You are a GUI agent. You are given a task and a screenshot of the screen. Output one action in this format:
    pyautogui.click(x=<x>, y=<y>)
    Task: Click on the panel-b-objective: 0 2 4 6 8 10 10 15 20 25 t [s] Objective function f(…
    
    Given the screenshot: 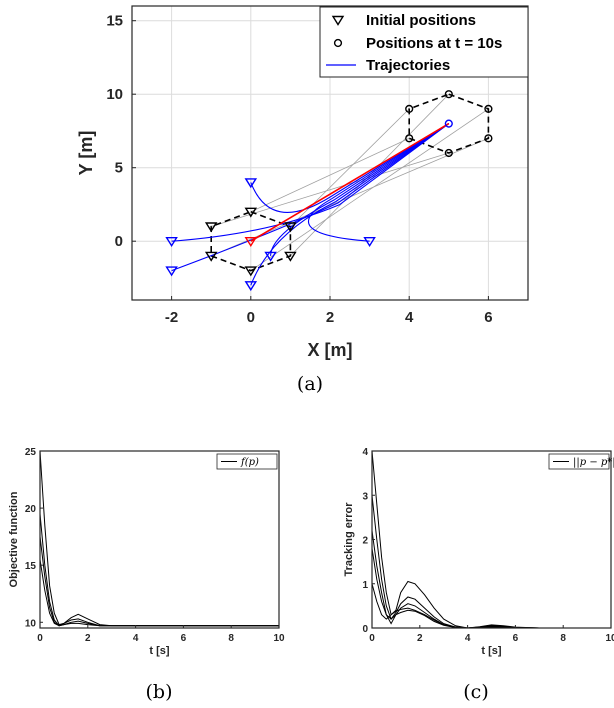 What is the action you would take?
    pyautogui.click(x=146, y=552)
    